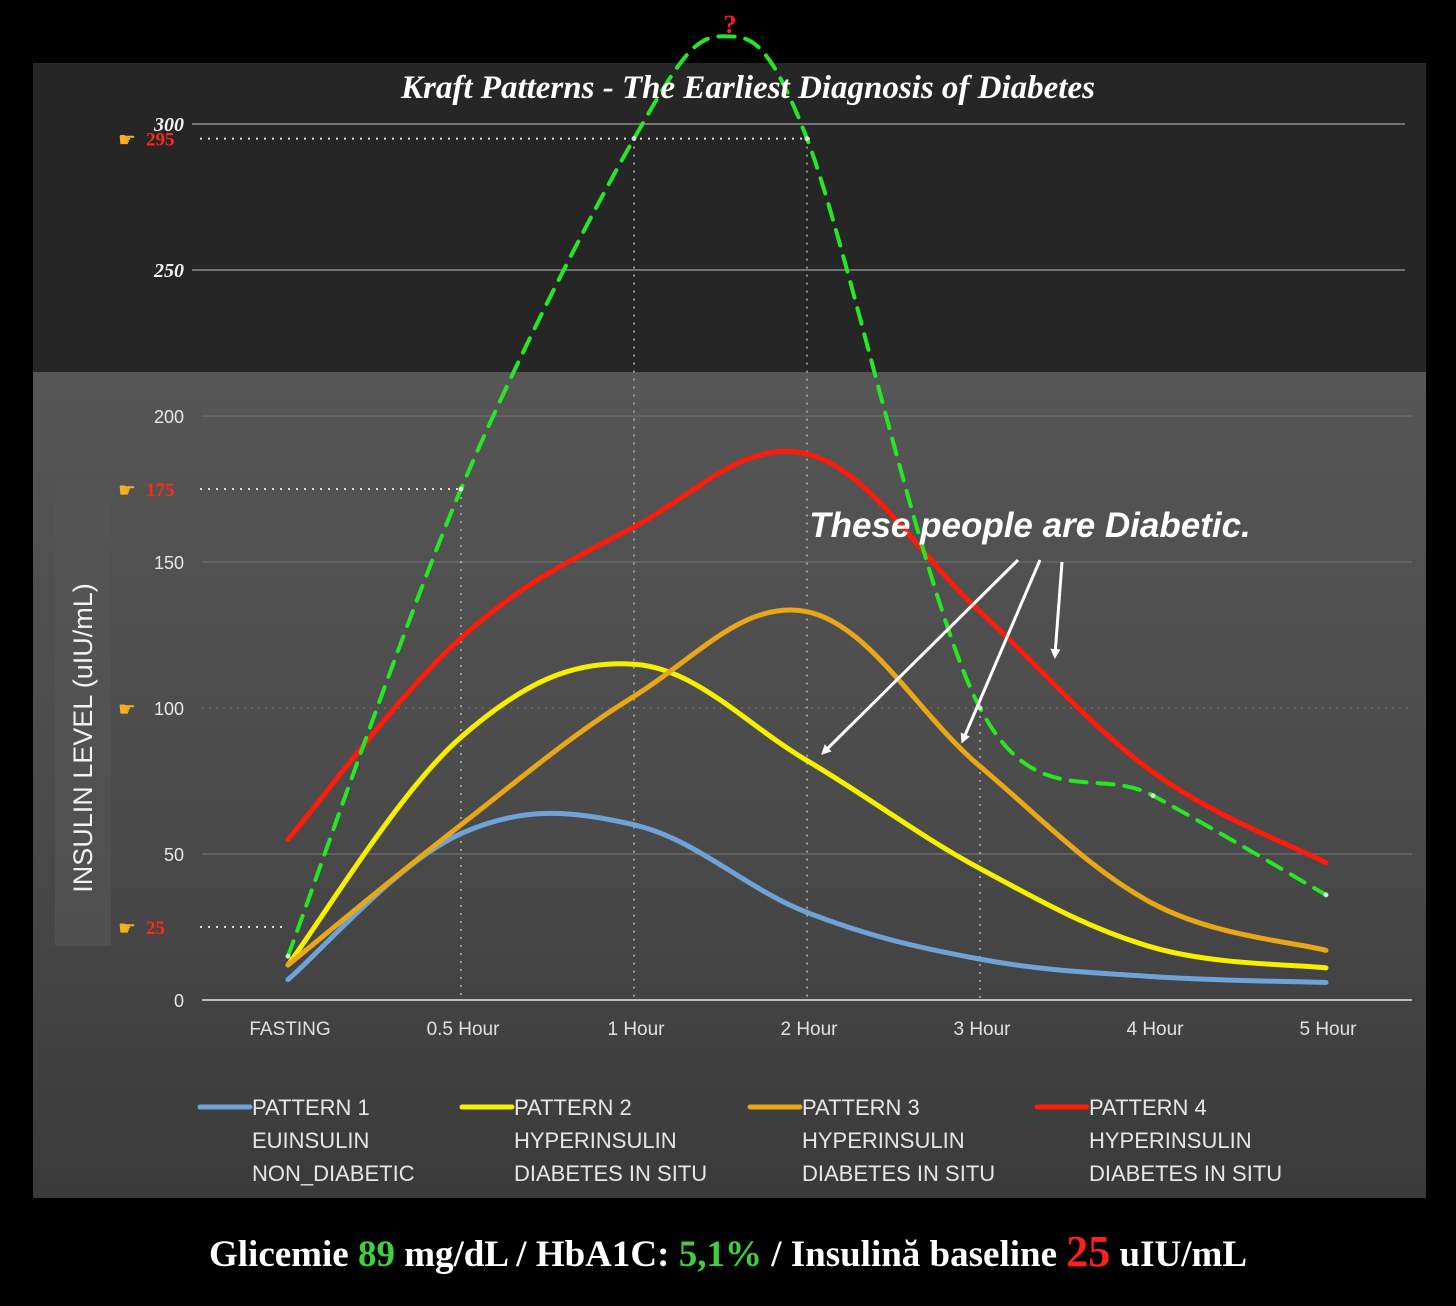 This screenshot has width=1456, height=1306. Describe the element at coordinates (982, 1029) in the screenshot. I see `x-tick-label: 3 Hour` at that location.